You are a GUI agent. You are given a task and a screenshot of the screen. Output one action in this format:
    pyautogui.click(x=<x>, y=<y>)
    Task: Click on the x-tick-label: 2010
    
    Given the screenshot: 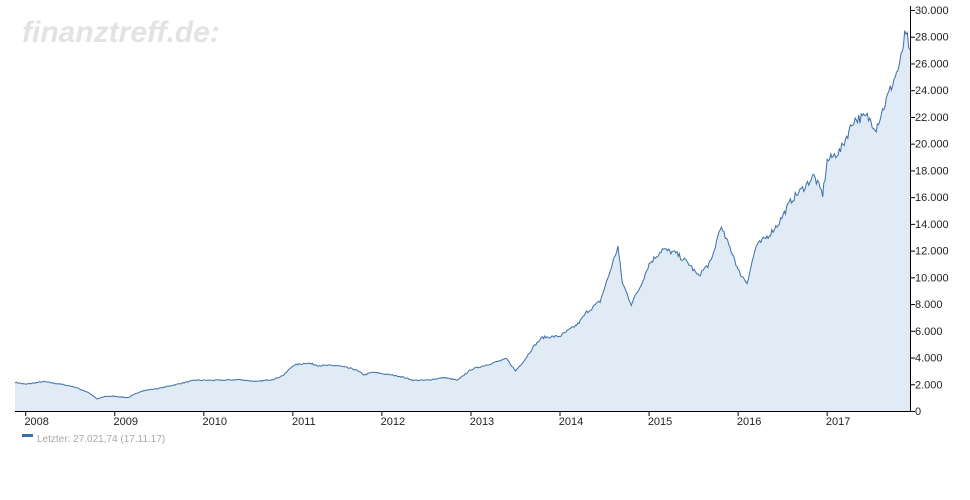 What is the action you would take?
    pyautogui.click(x=215, y=422)
    